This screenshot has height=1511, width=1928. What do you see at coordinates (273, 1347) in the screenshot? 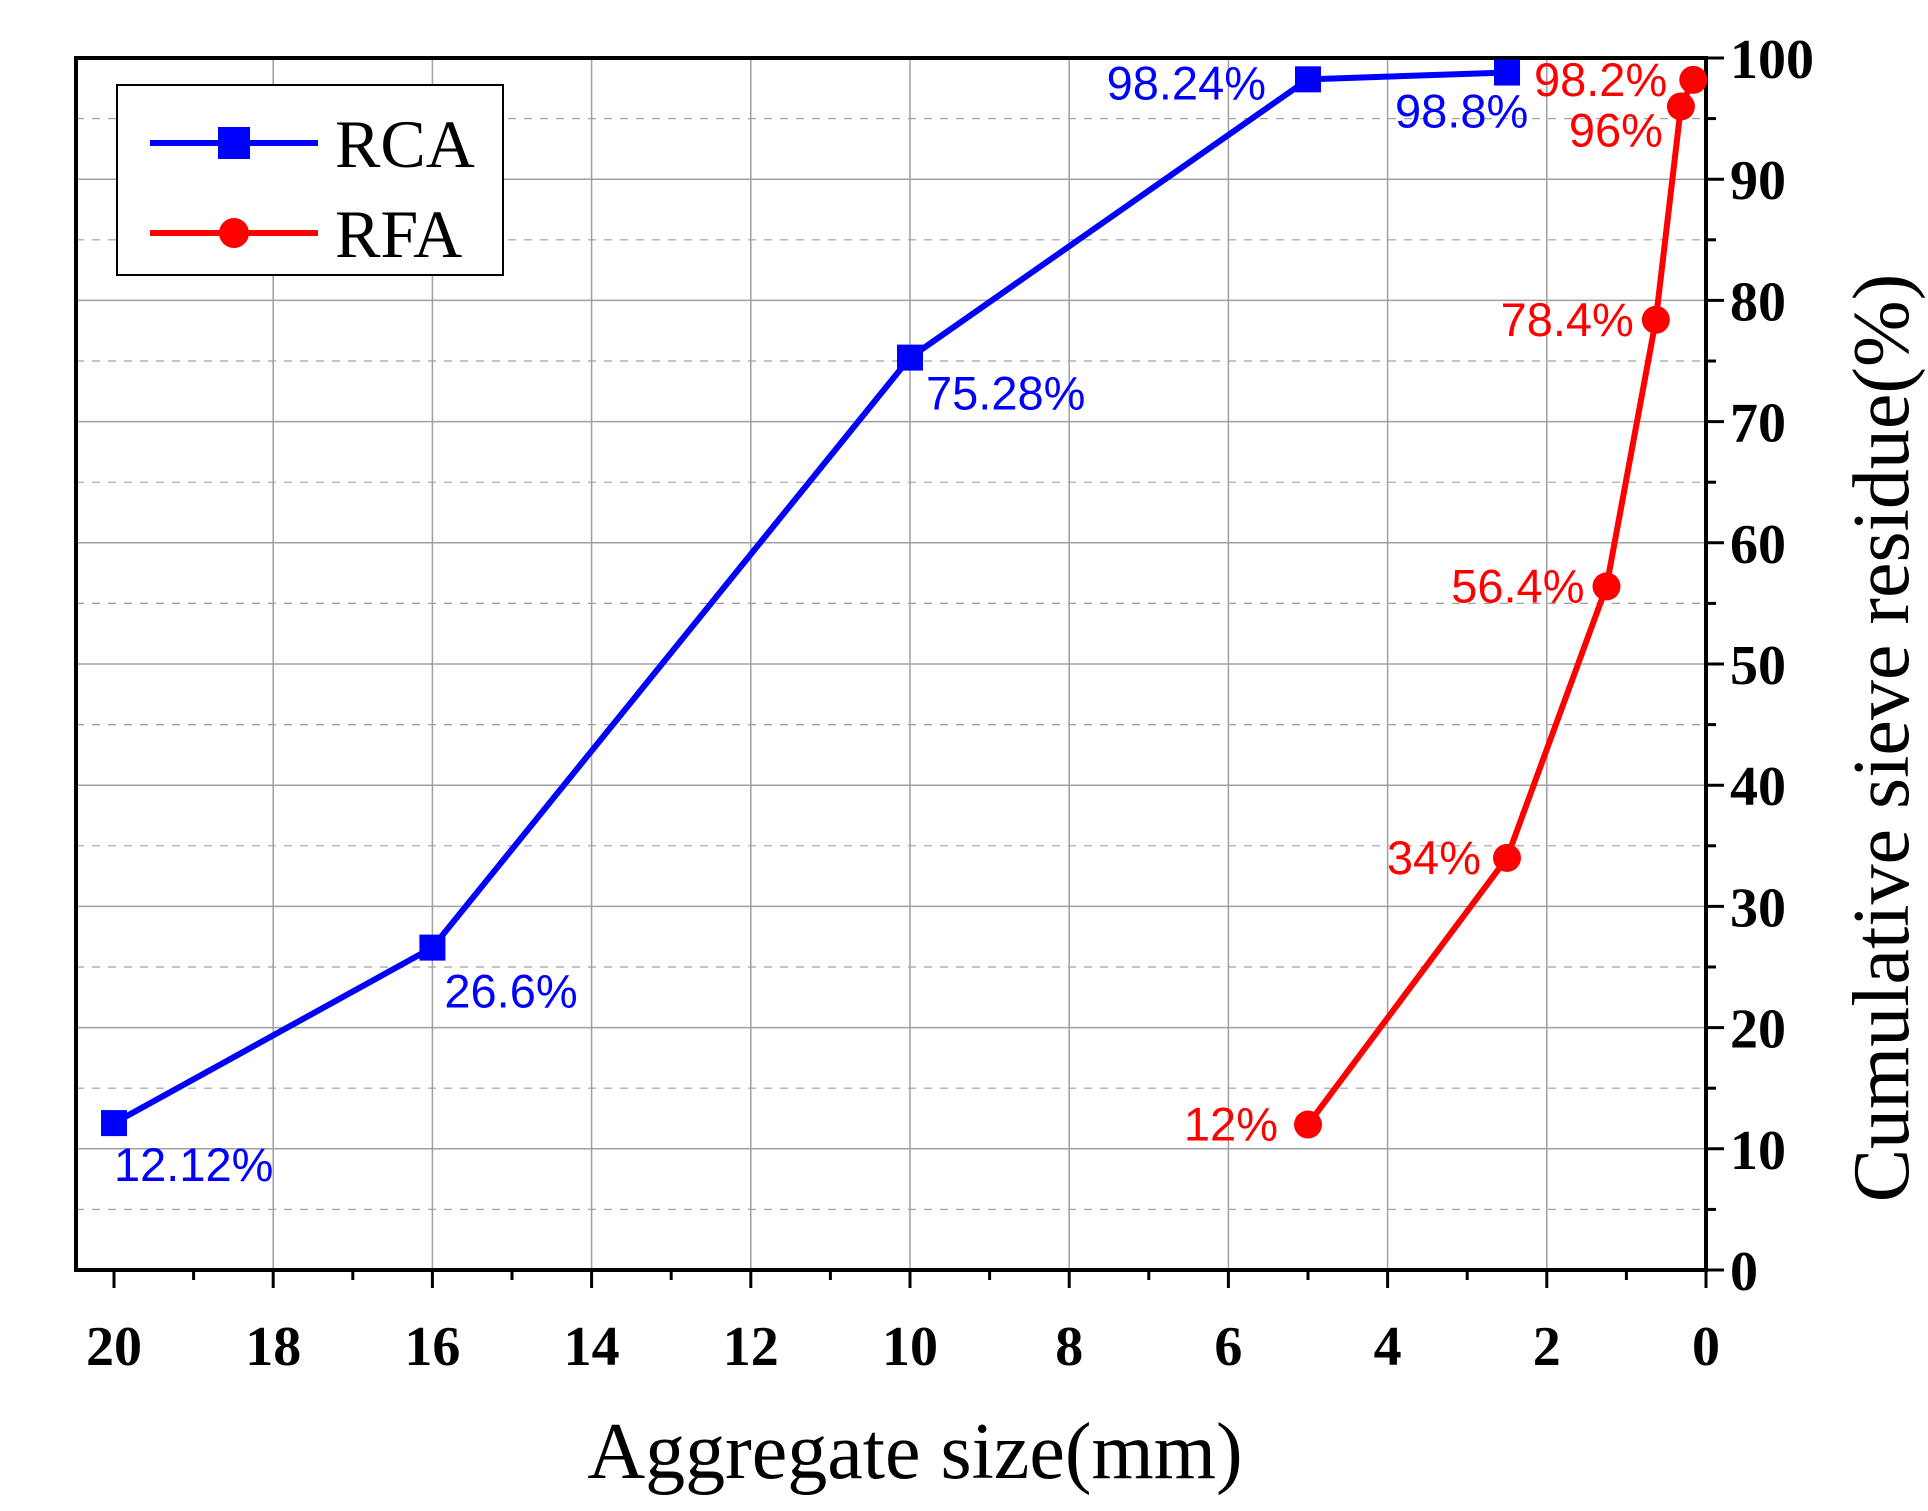
I see `x-tick-label: 18` at bounding box center [273, 1347].